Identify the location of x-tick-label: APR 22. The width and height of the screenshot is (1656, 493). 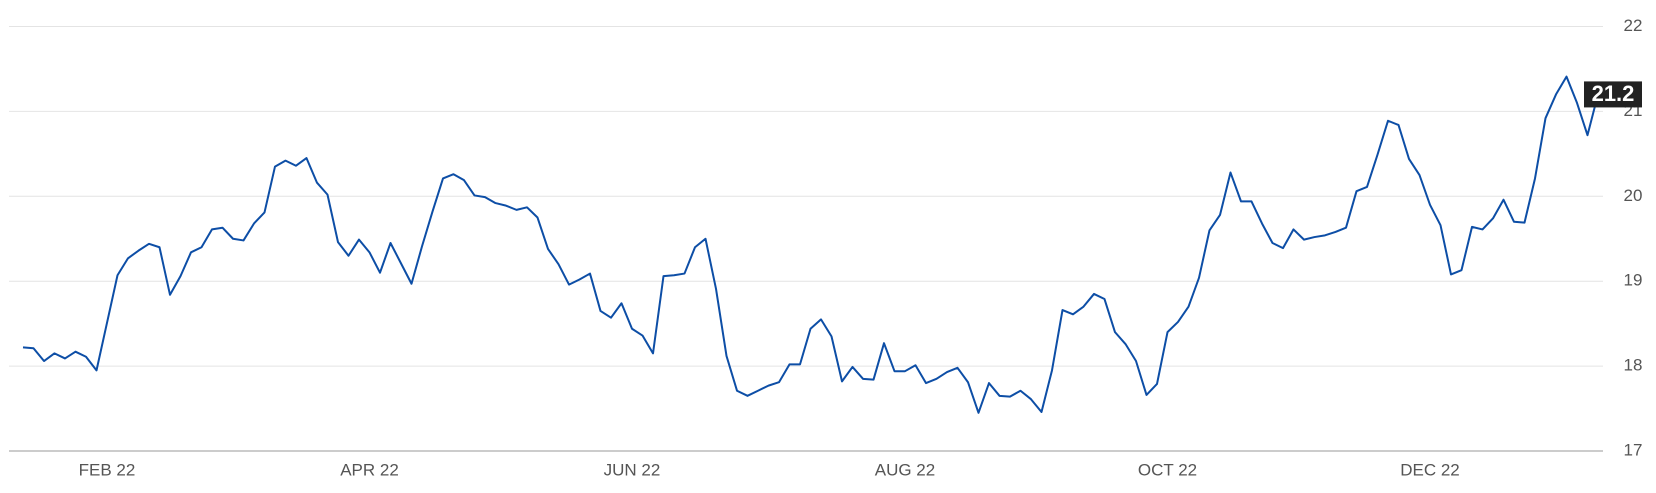
(369, 469).